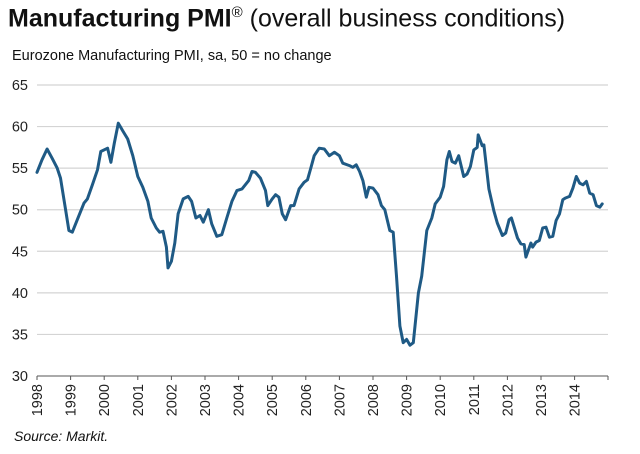 This screenshot has width=640, height=454. What do you see at coordinates (20, 252) in the screenshot?
I see `y-tick-label: 45` at bounding box center [20, 252].